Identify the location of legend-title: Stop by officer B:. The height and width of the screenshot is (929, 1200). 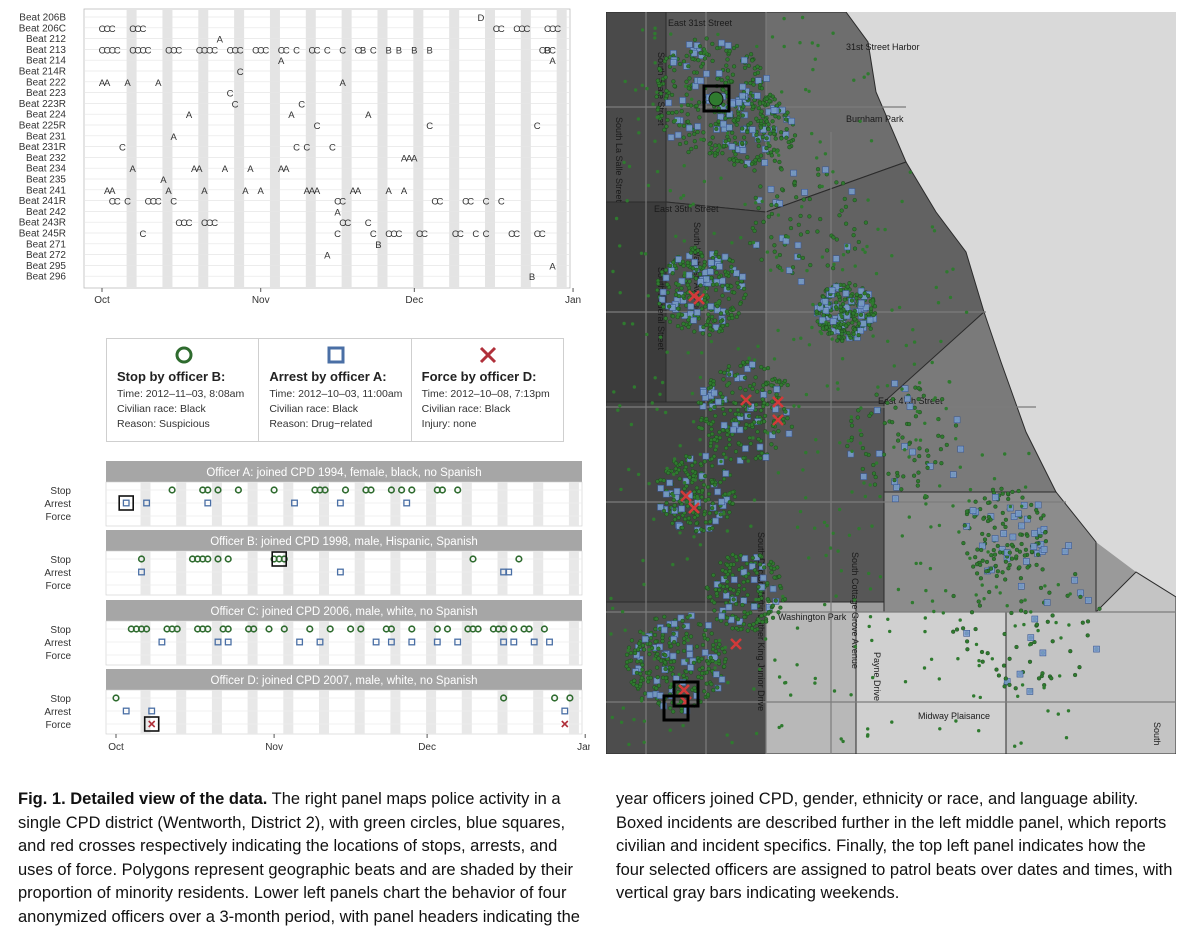
(171, 376).